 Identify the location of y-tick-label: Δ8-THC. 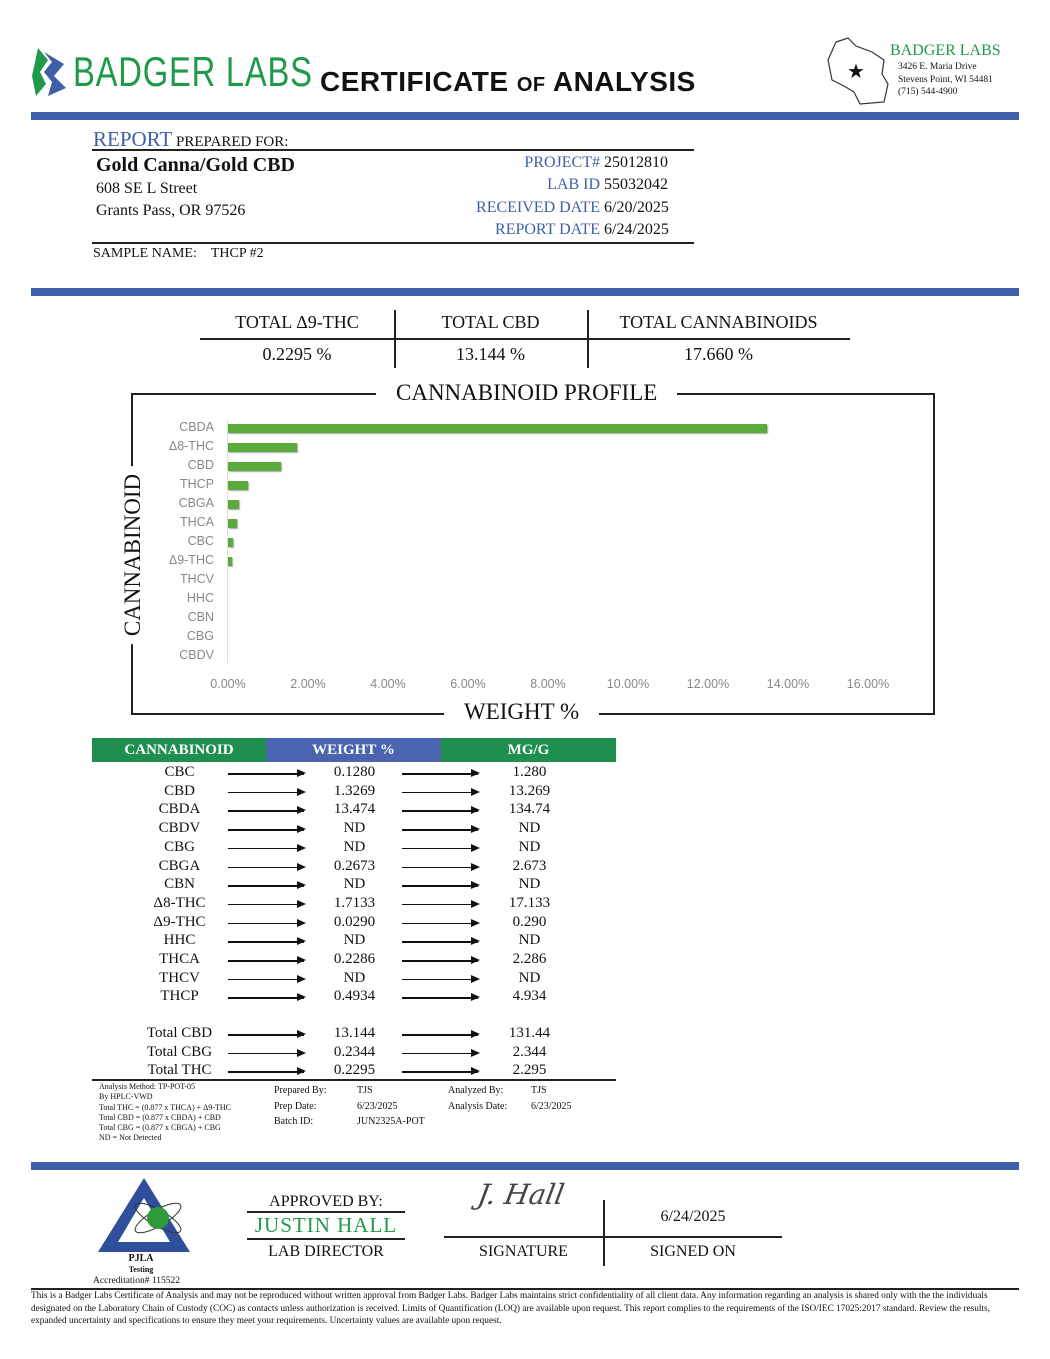
(191, 446).